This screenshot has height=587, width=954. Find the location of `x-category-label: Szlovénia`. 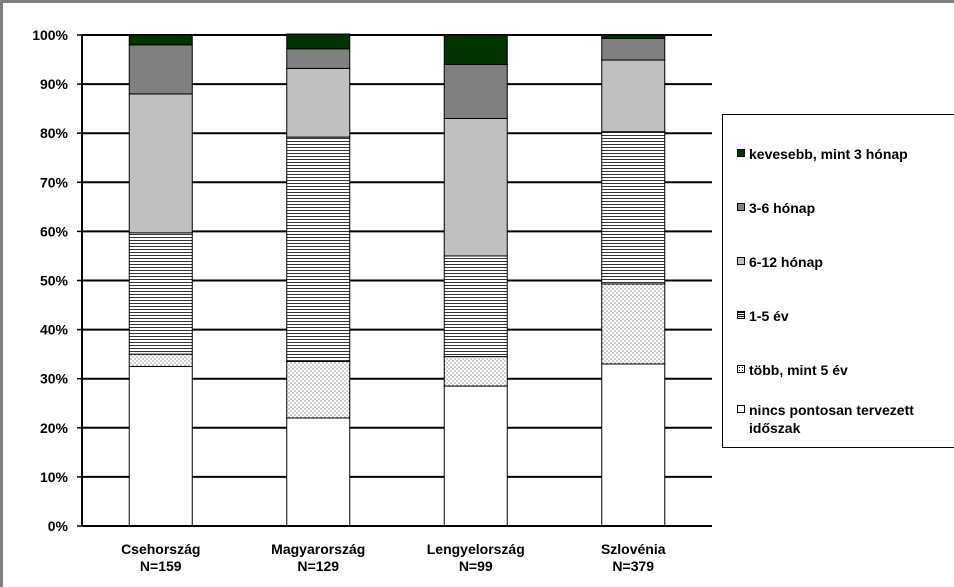

x-category-label: Szlovénia is located at coordinates (633, 549).